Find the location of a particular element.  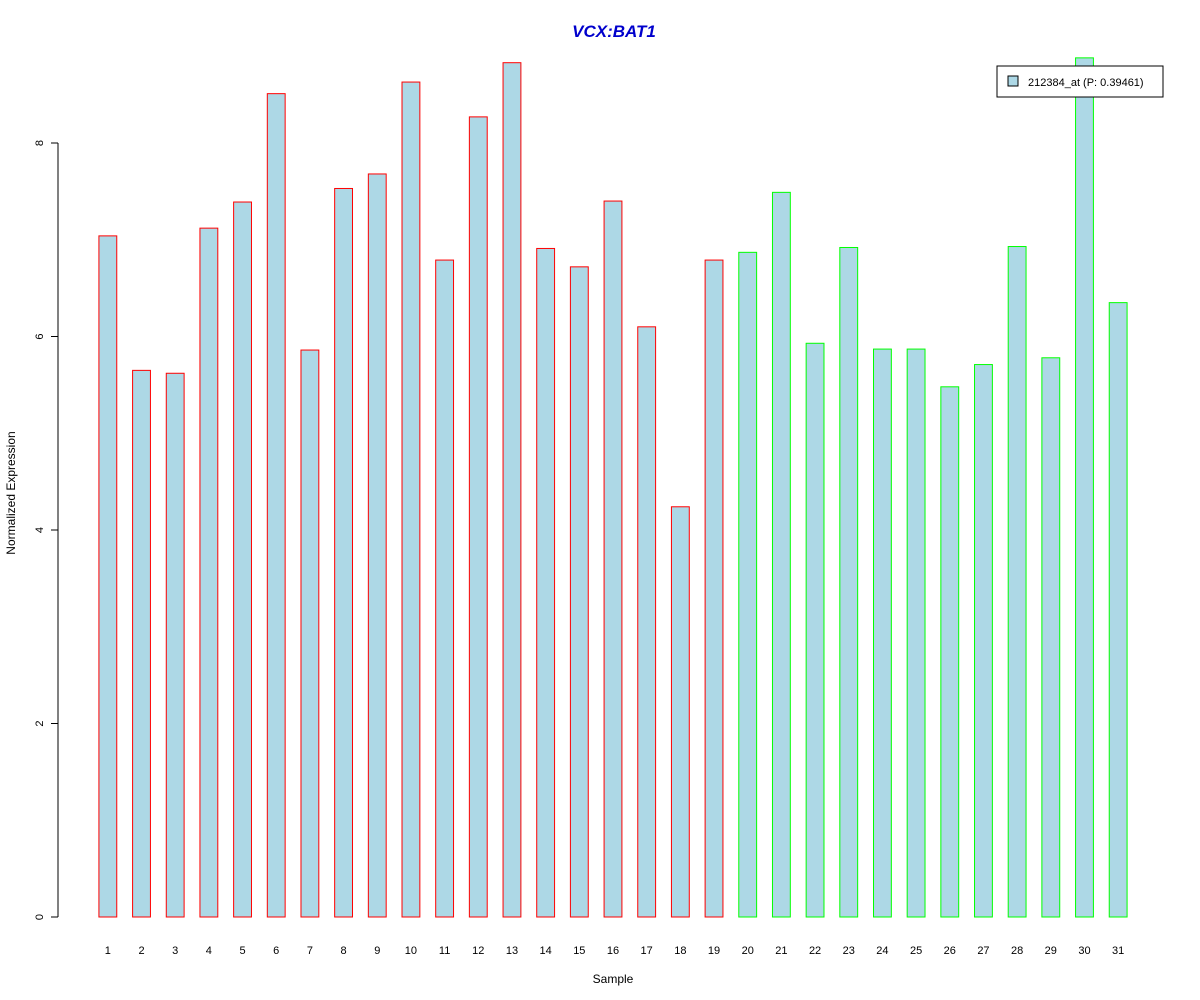

legend-swatch is located at coordinates (1013, 81).